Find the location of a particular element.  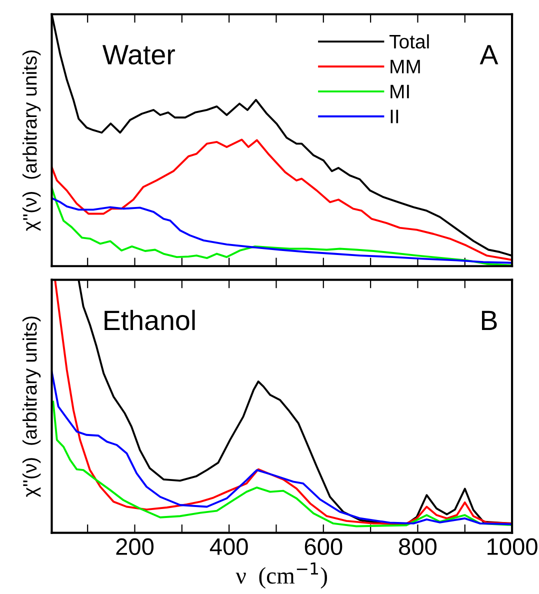

x-axis-title: ν (cm$^{−1}$) is located at coordinates (281, 575).